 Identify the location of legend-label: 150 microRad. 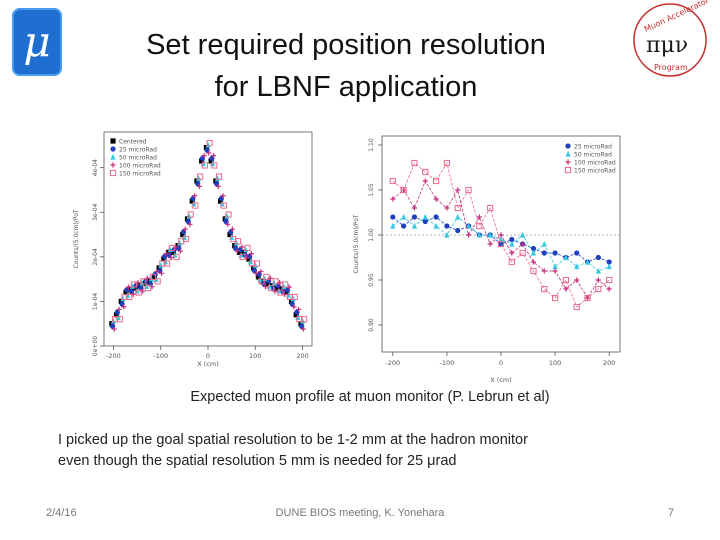
(595, 171).